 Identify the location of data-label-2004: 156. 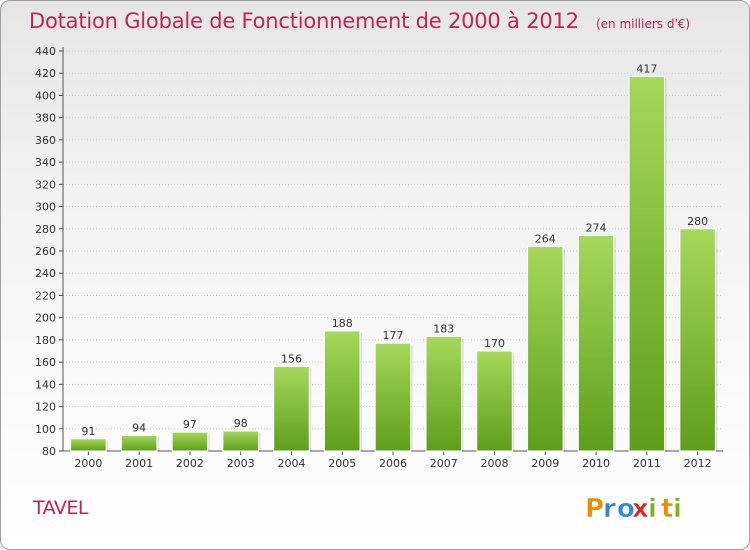
(291, 359).